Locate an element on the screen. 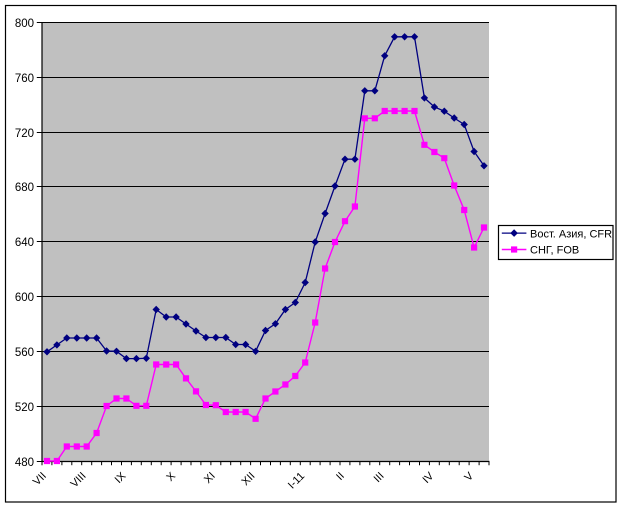 Image resolution: width=624 pixels, height=514 pixels. svg-text: 800 is located at coordinates (24, 24).